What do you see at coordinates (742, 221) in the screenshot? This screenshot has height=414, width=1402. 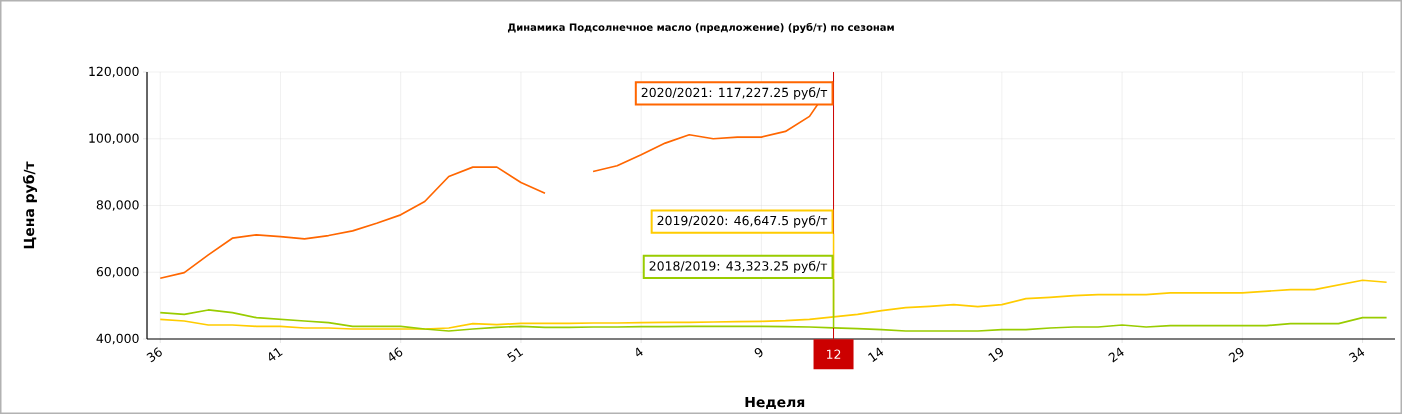 I see `annotation: 2019/2020: 46,647.5 руб/т` at bounding box center [742, 221].